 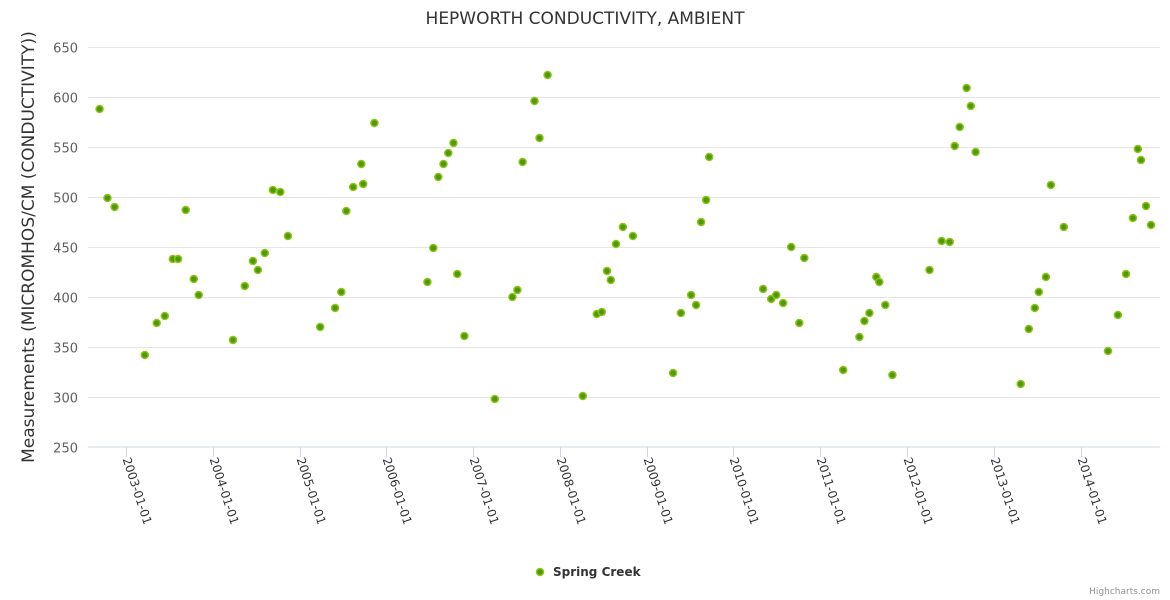 What do you see at coordinates (540, 572) in the screenshot?
I see `legend-marker-icon` at bounding box center [540, 572].